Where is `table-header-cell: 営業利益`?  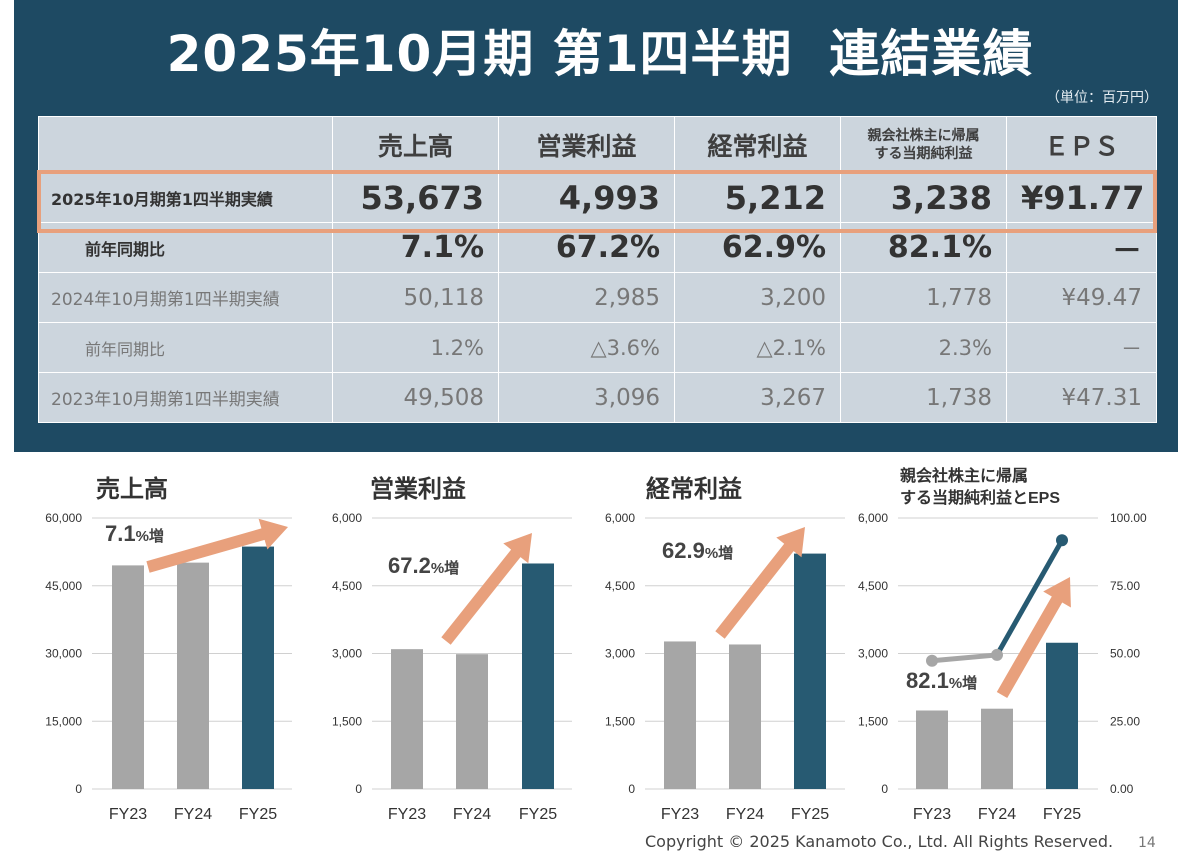
table-header-cell: 営業利益 is located at coordinates (586, 144).